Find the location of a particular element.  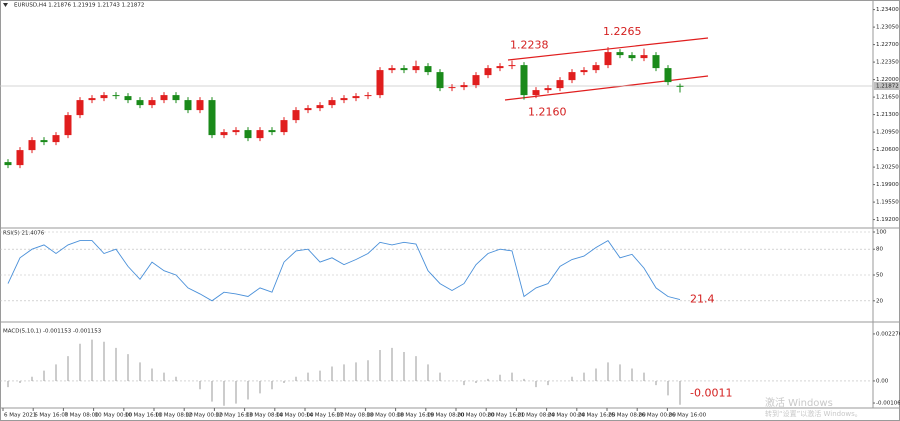

y-tick-label: 100 is located at coordinates (881, 233).